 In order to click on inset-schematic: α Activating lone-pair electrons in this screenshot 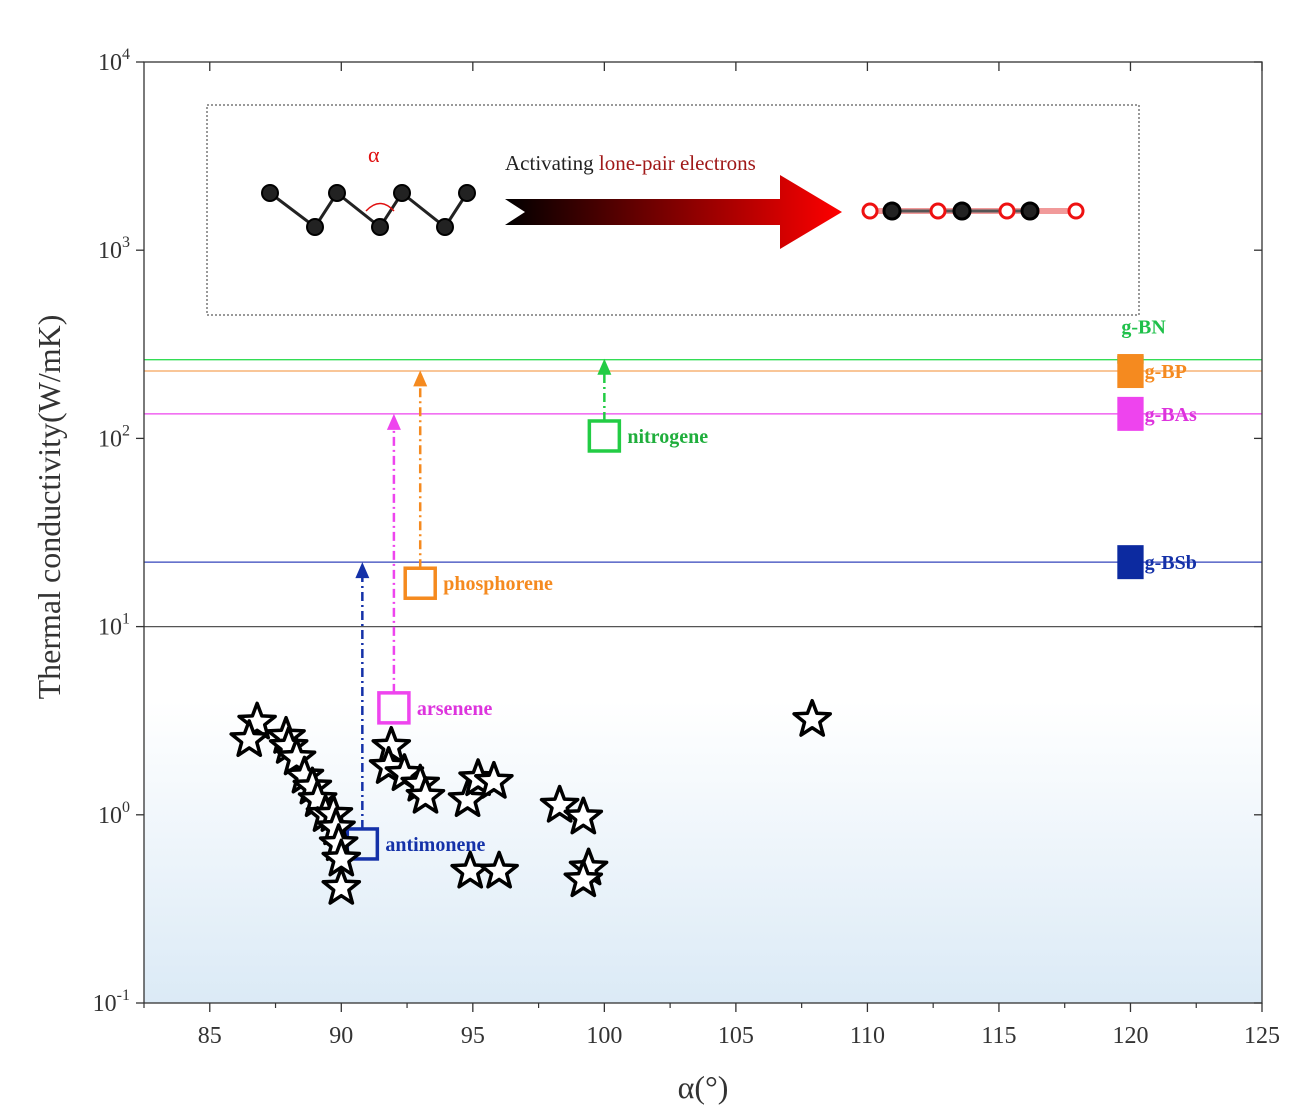, I will do `click(673, 210)`.